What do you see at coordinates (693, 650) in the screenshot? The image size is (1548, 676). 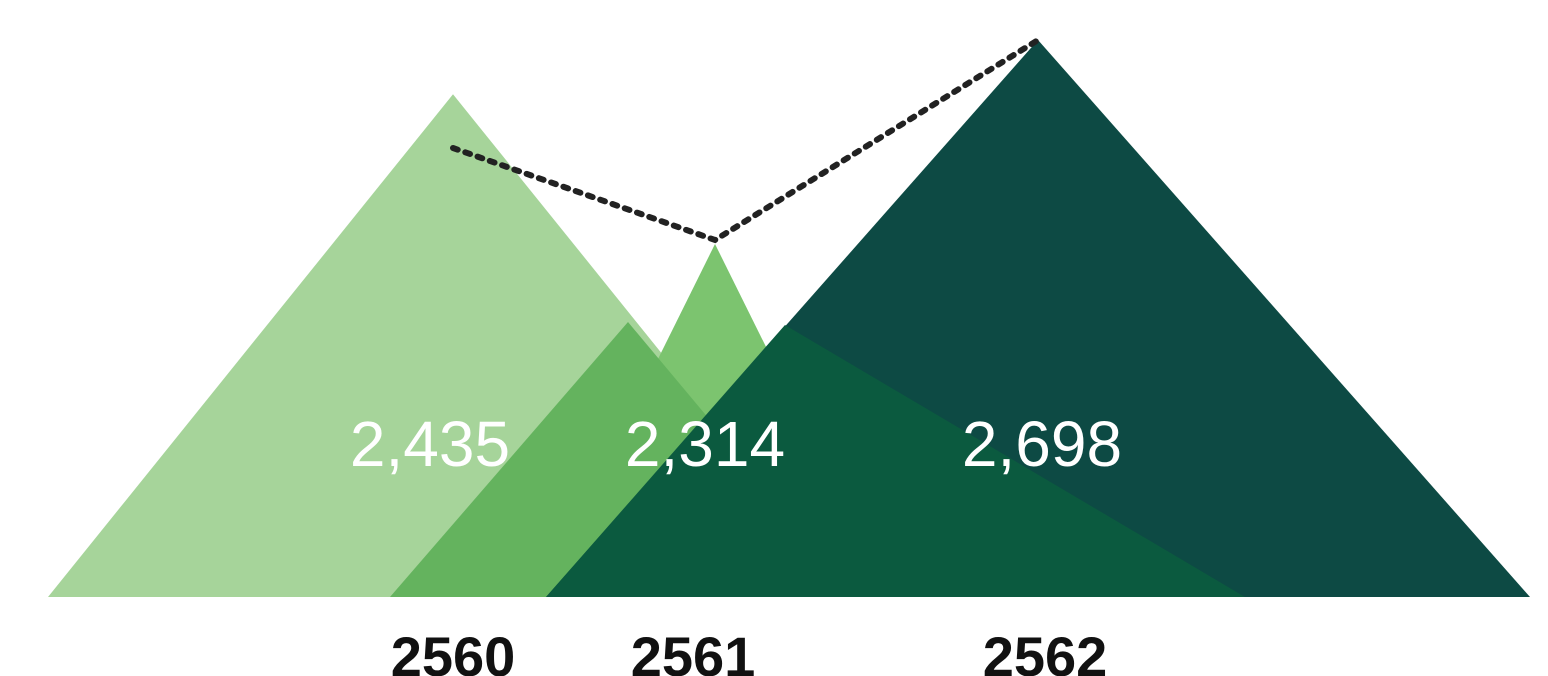 I see `x-tick-label-2561: 2561` at bounding box center [693, 650].